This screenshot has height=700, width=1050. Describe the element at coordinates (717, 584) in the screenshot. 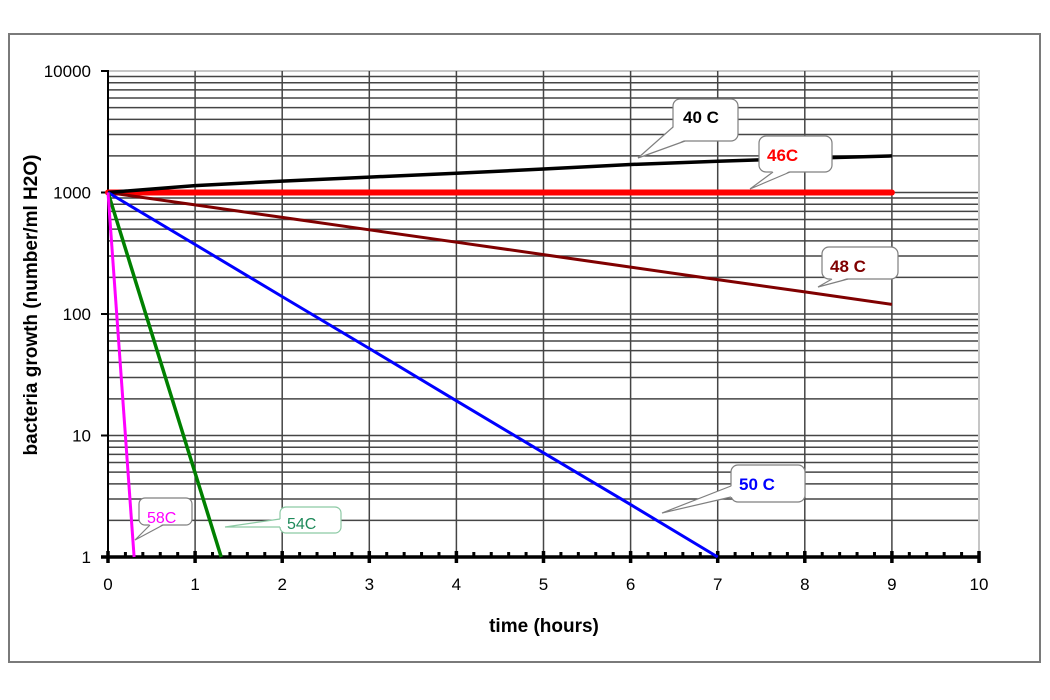

I see `x-tick-label: 7` at that location.